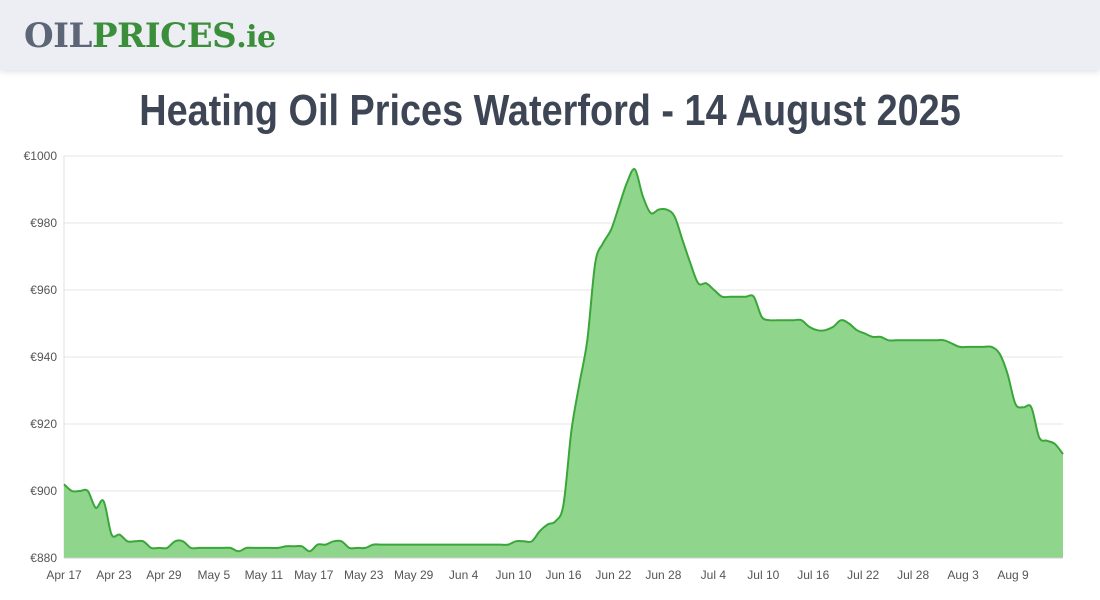 The width and height of the screenshot is (1100, 600). I want to click on x-tick-label: Jun 10, so click(514, 575).